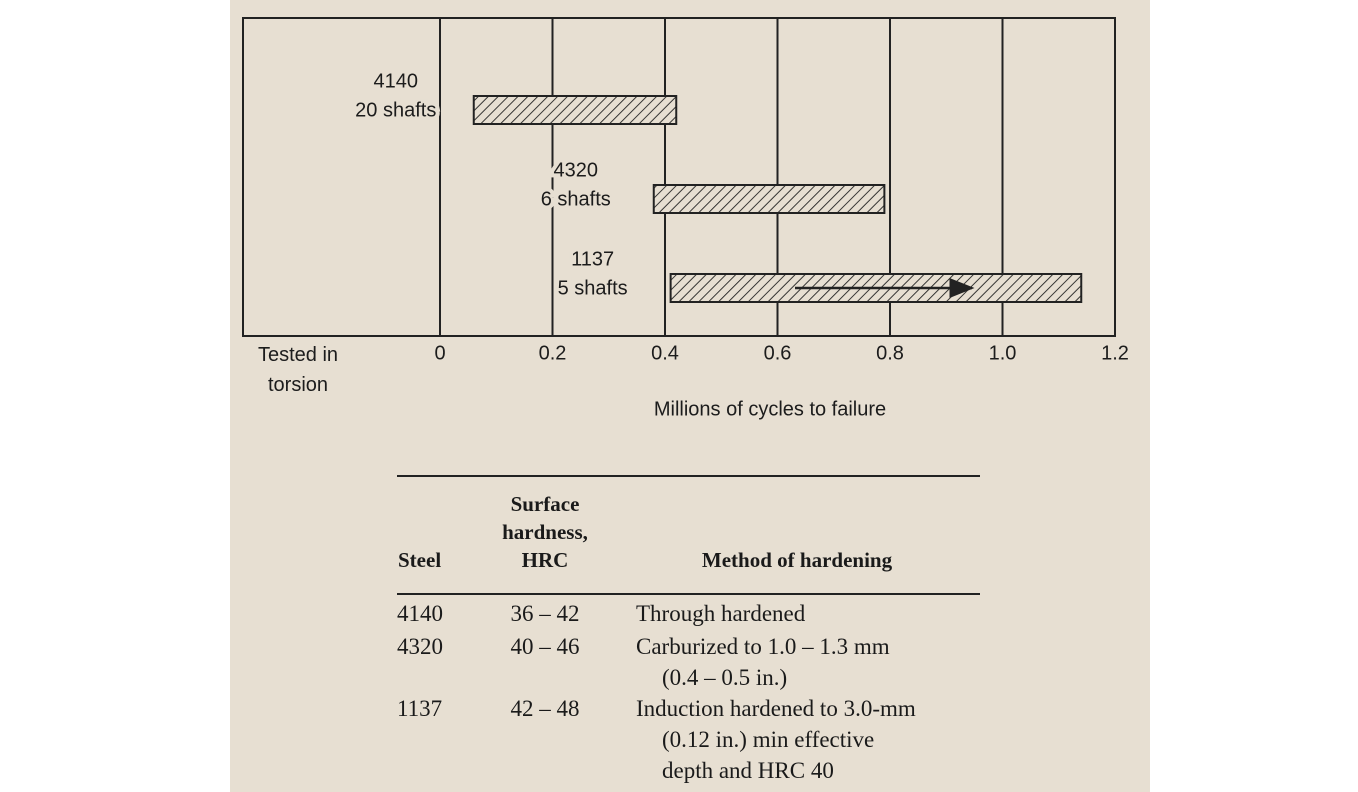 The width and height of the screenshot is (1358, 792). I want to click on hardness: 40 – 46, so click(545, 646).